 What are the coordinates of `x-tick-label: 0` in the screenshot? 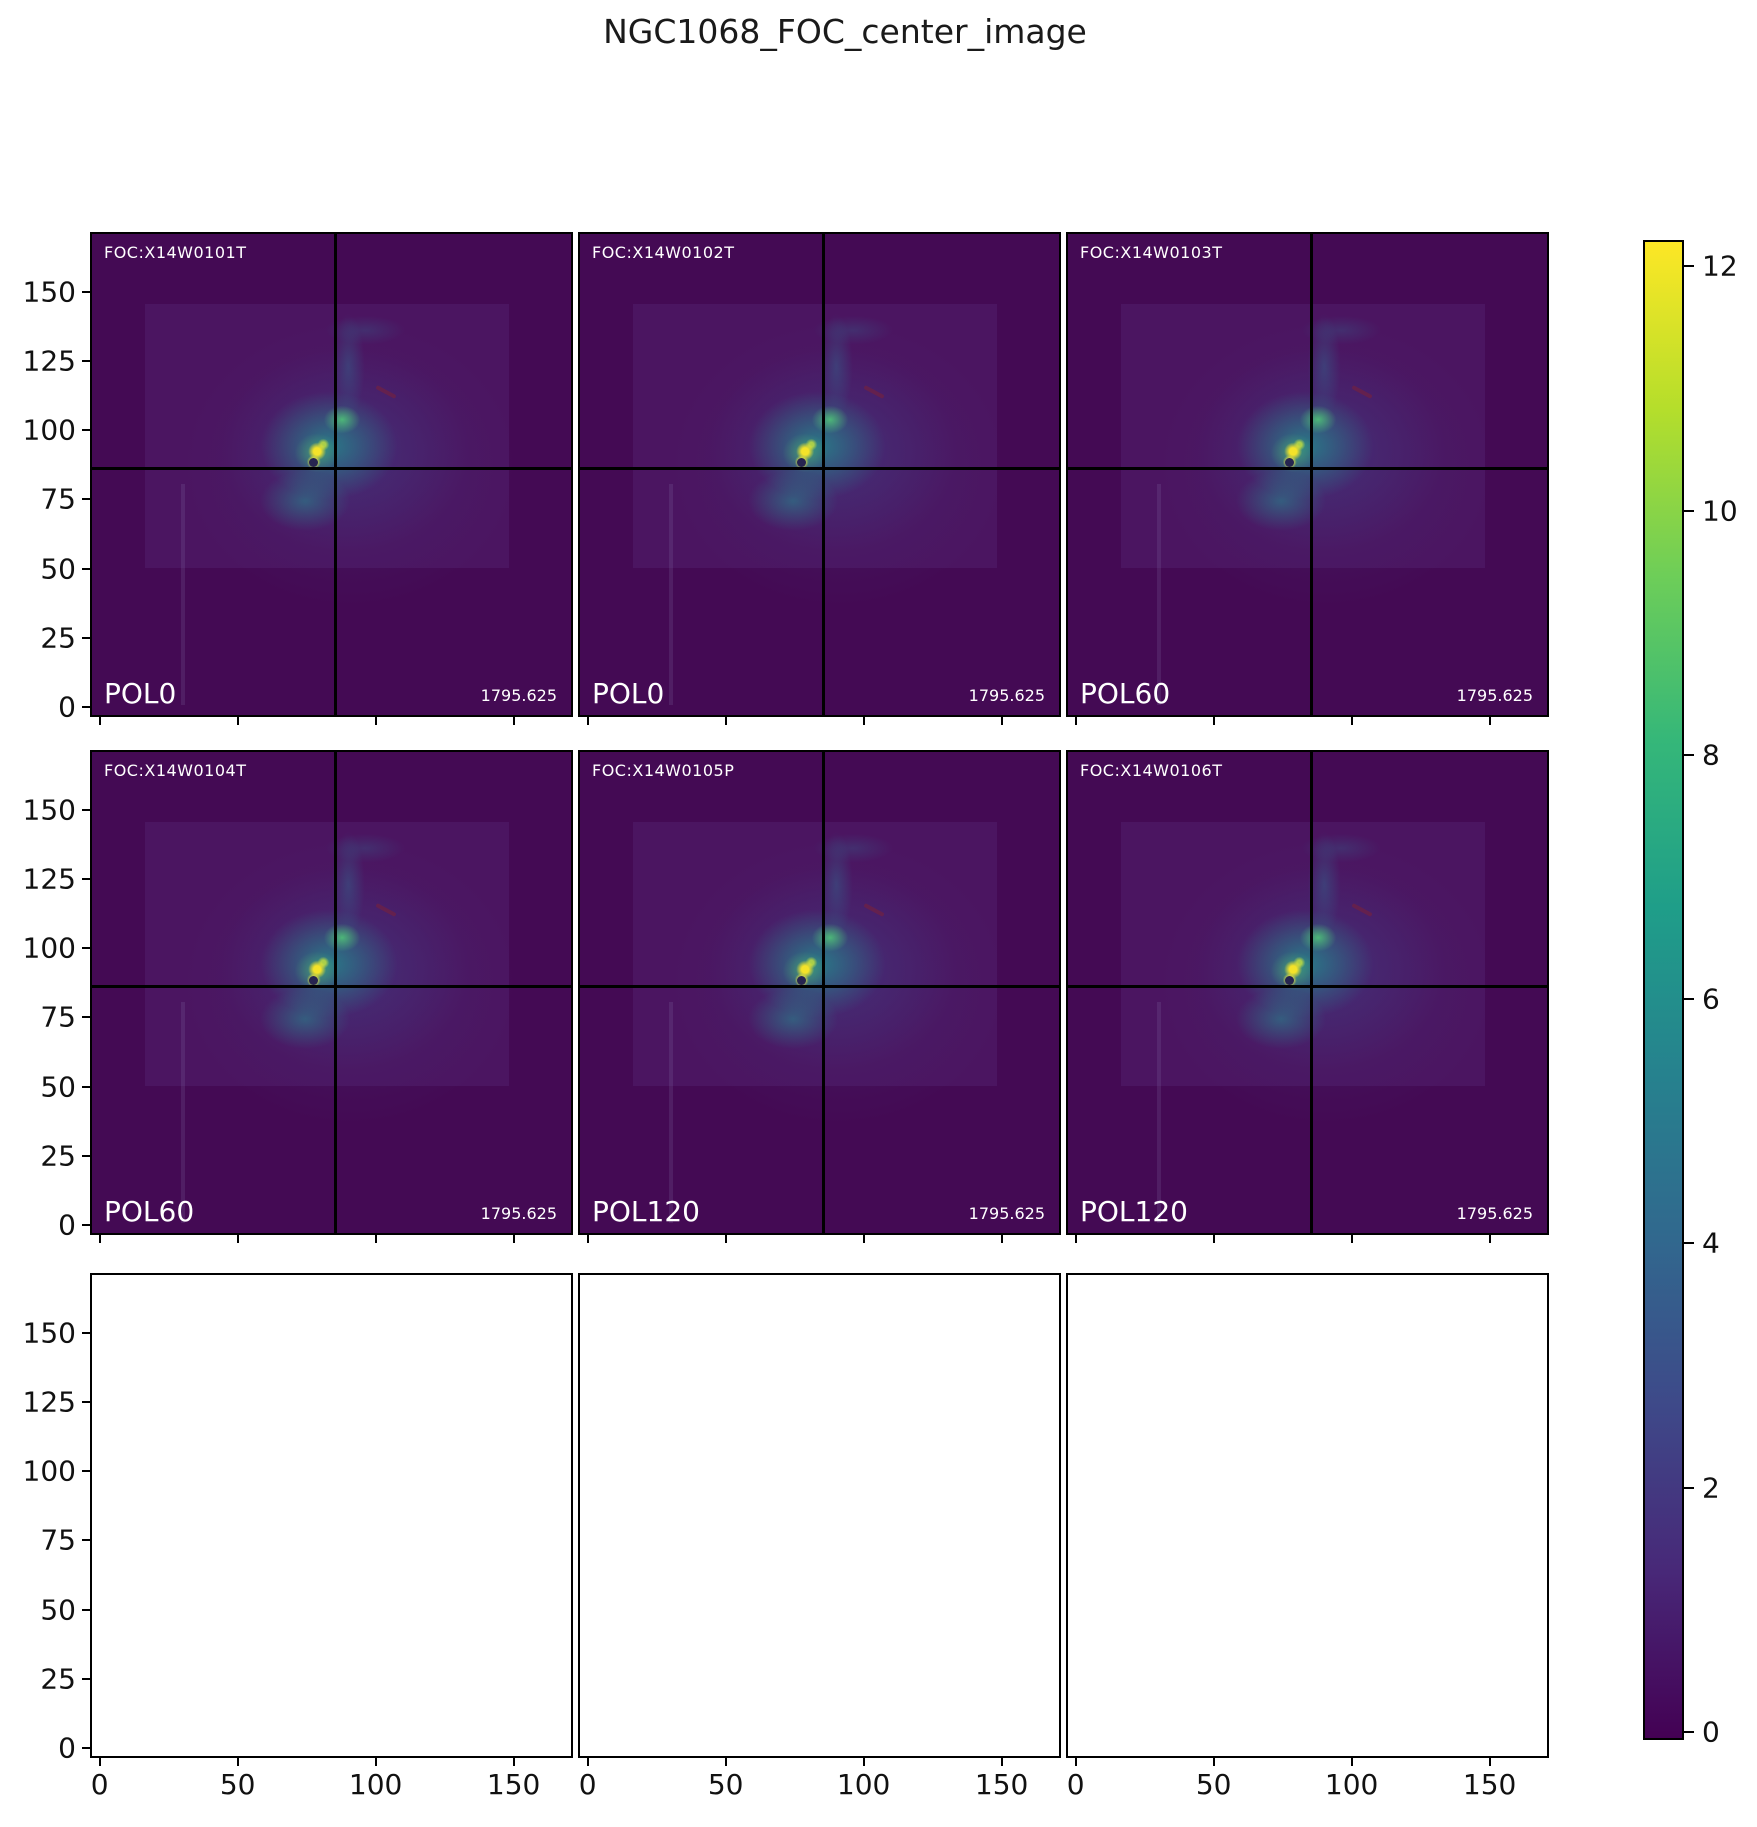 It's located at (587, 1784).